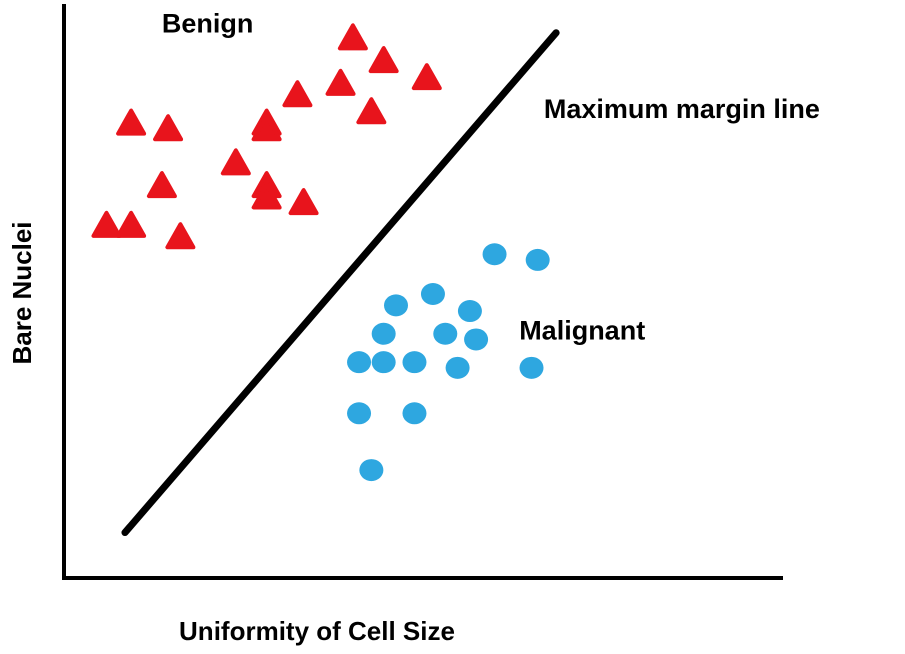  I want to click on y-axis-label: Bare Nuclei, so click(22, 292).